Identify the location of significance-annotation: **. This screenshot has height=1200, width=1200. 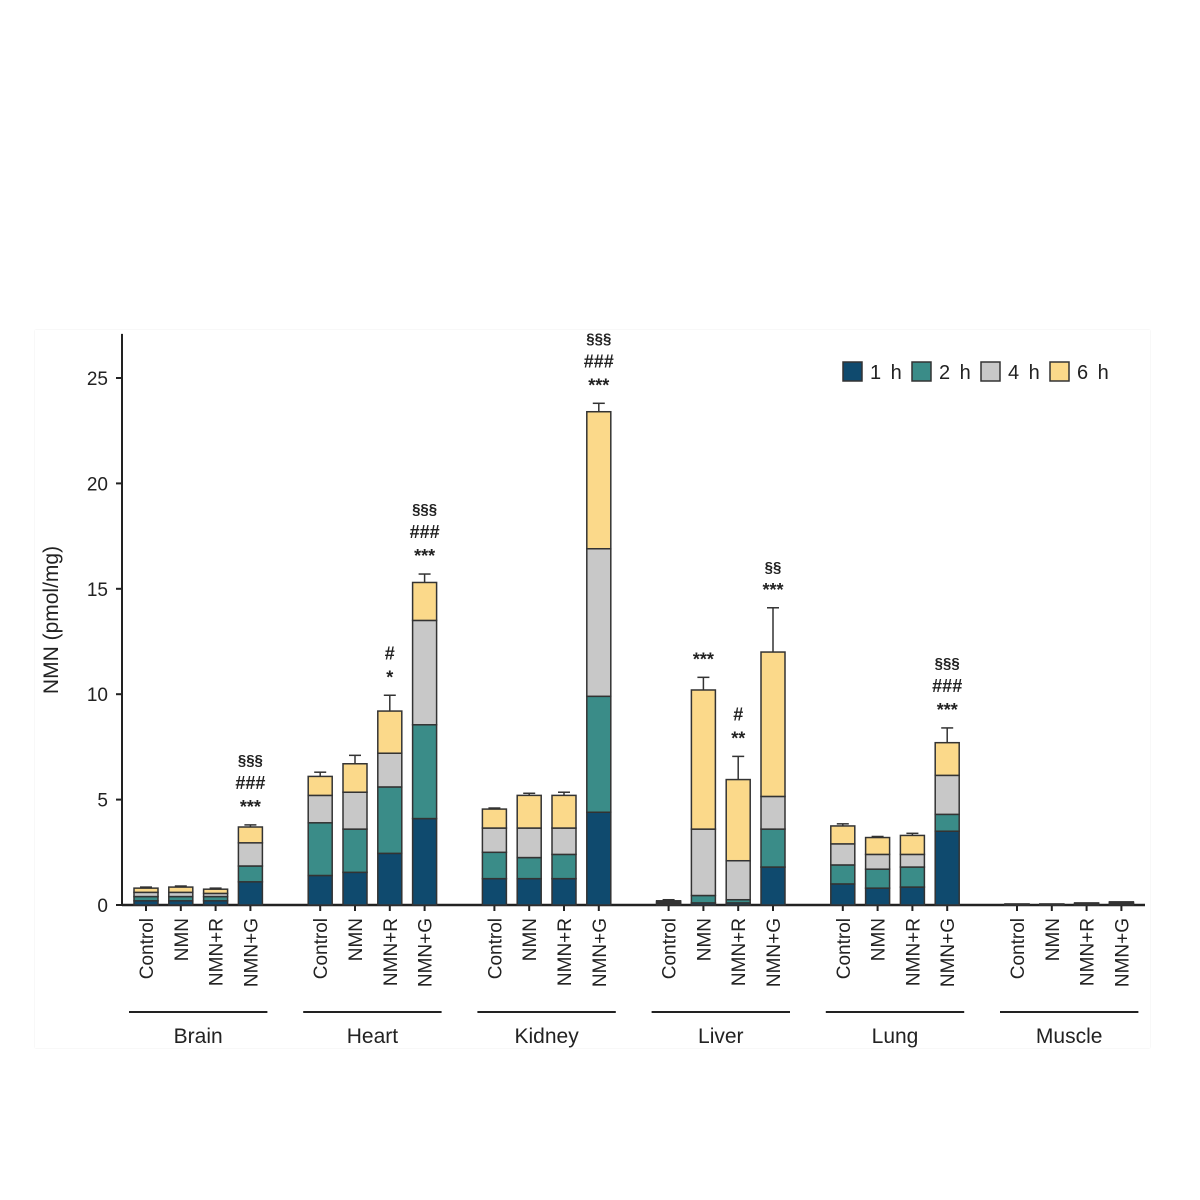
(738, 738).